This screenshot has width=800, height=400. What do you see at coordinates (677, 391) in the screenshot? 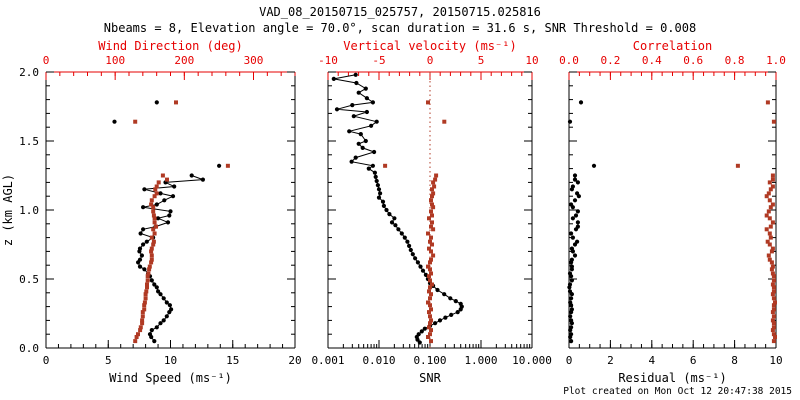
I see `footer-timestamp: Plot created on Mon Oct 12 20:47:38 2015` at bounding box center [677, 391].